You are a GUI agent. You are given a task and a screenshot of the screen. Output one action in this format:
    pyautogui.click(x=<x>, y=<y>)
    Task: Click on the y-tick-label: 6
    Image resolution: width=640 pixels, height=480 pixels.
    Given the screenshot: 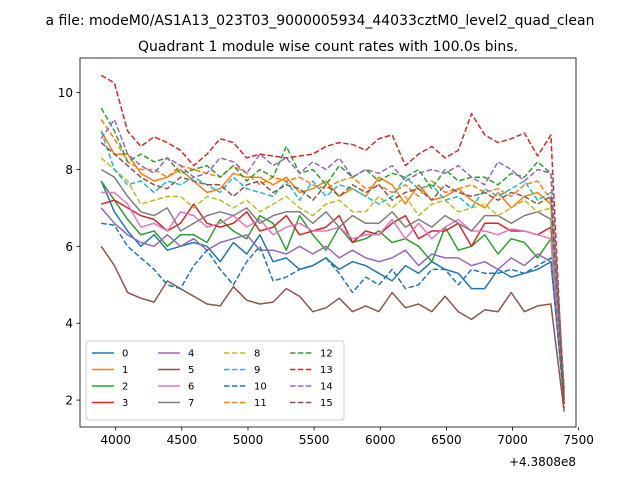 What is the action you would take?
    pyautogui.click(x=69, y=247)
    